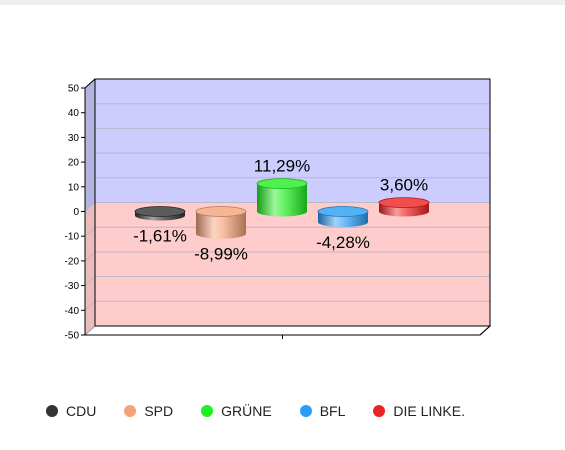 This screenshot has width=565, height=450. What do you see at coordinates (72, 286) in the screenshot?
I see `y-tick-label: -30` at bounding box center [72, 286].